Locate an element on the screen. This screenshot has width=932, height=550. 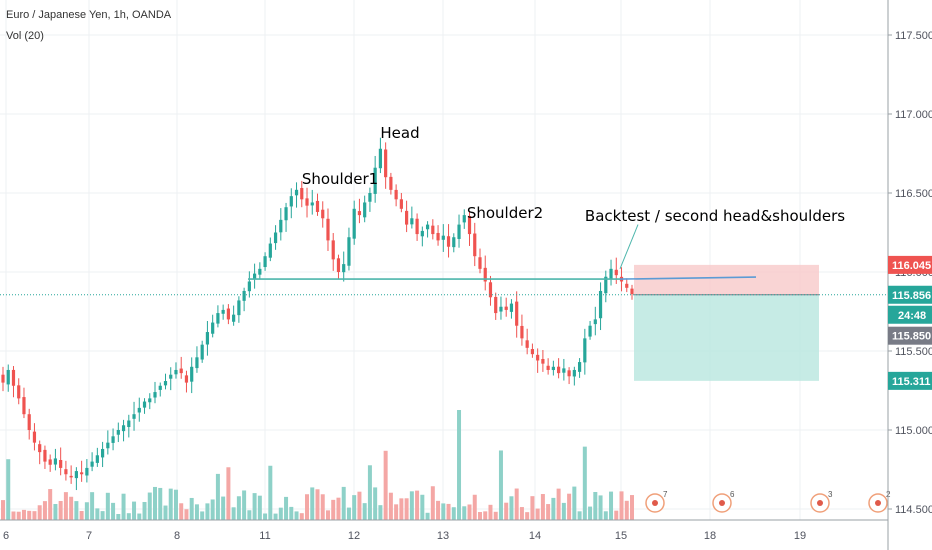
event-count: 6 is located at coordinates (732, 494).